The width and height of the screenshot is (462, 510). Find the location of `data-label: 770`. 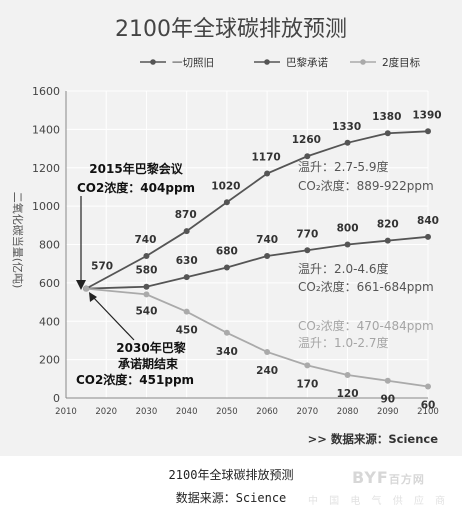

data-label: 770 is located at coordinates (307, 234).